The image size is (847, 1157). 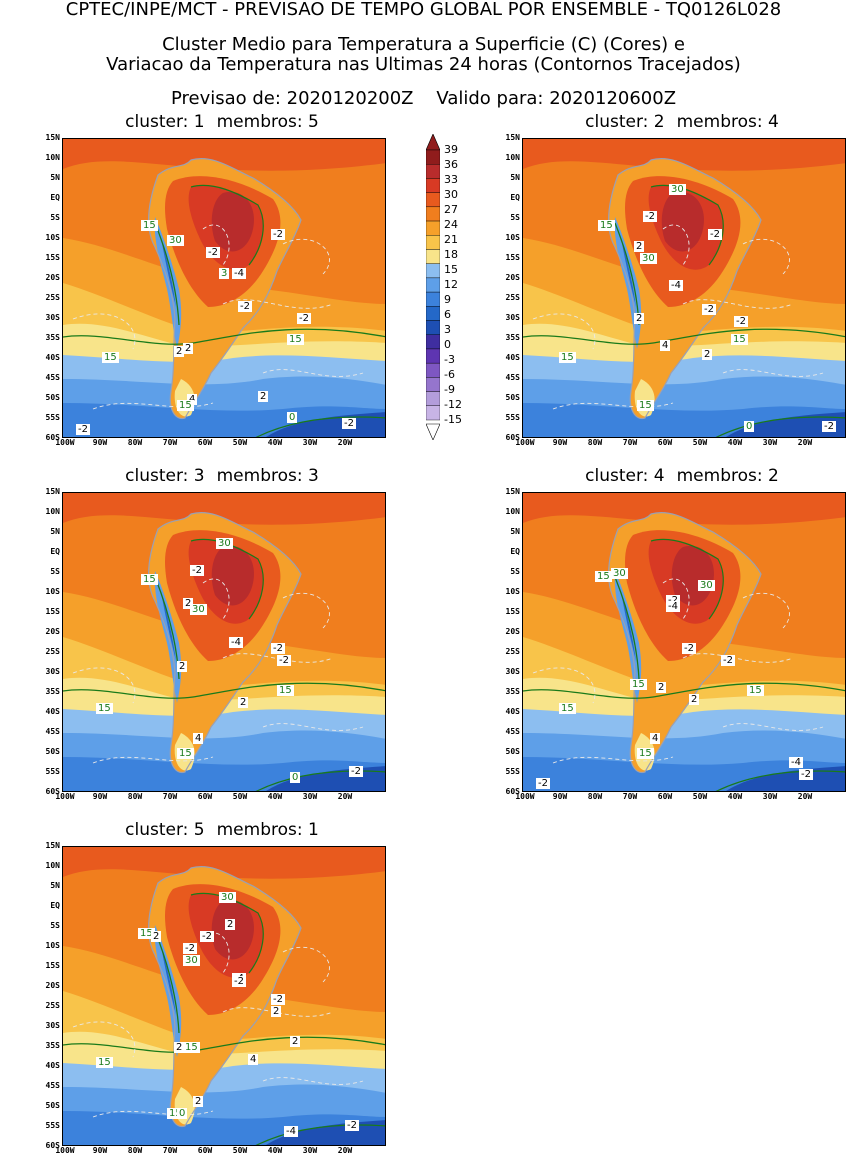 What do you see at coordinates (451, 284) in the screenshot?
I see `colorbar-tick-label: 12` at bounding box center [451, 284].